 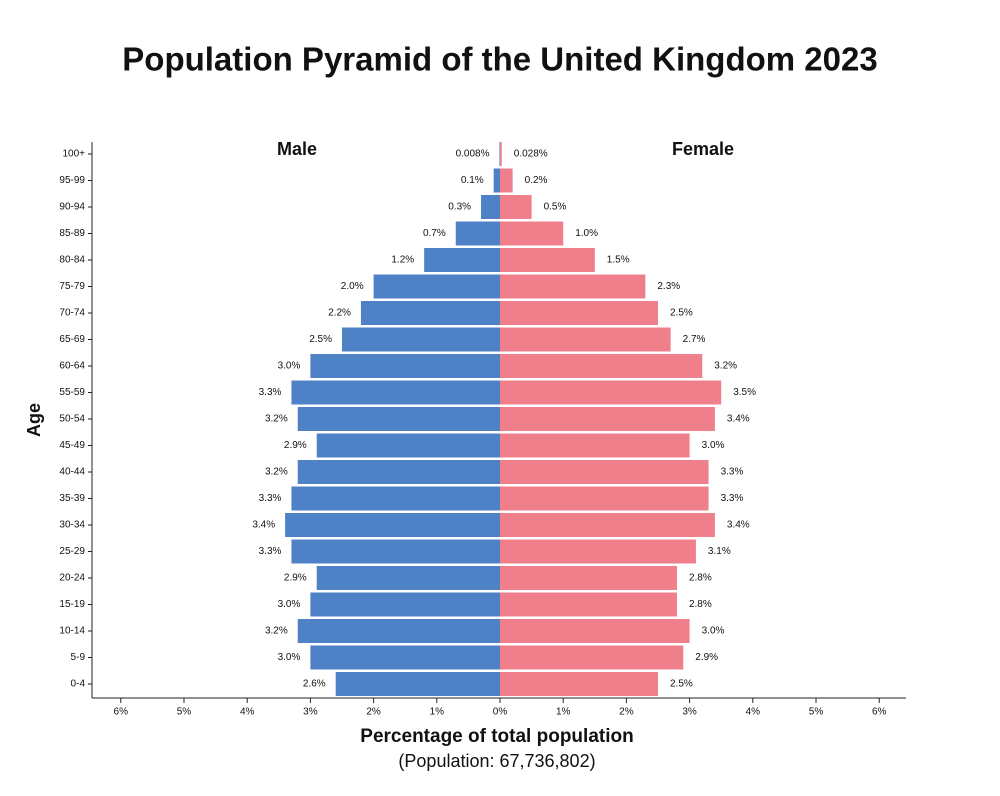 I want to click on y-tick-label: 40-44, so click(x=72, y=472).